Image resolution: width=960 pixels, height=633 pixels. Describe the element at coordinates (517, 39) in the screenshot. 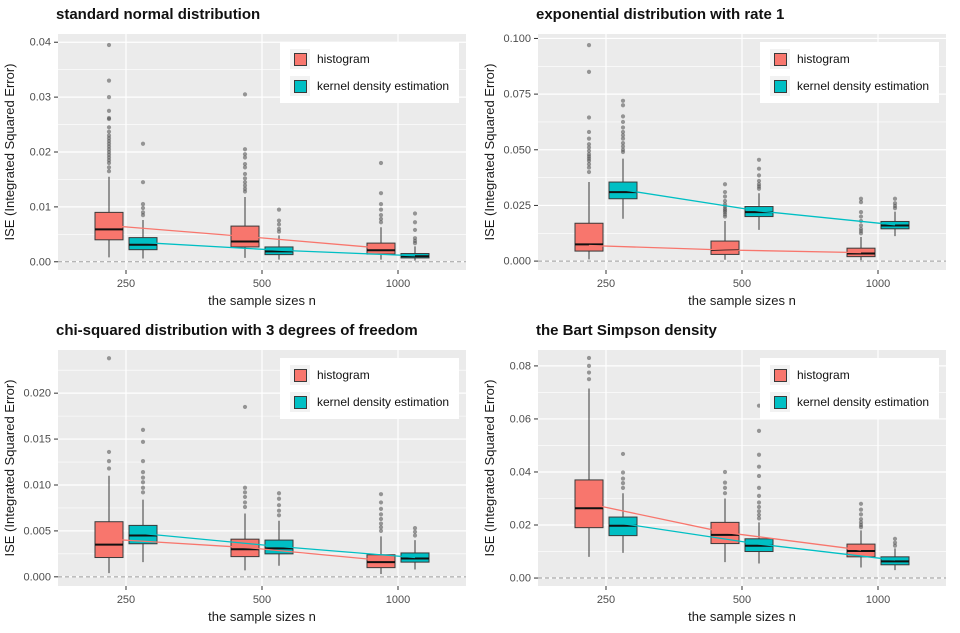

I see `svg-text: 0.100` at that location.